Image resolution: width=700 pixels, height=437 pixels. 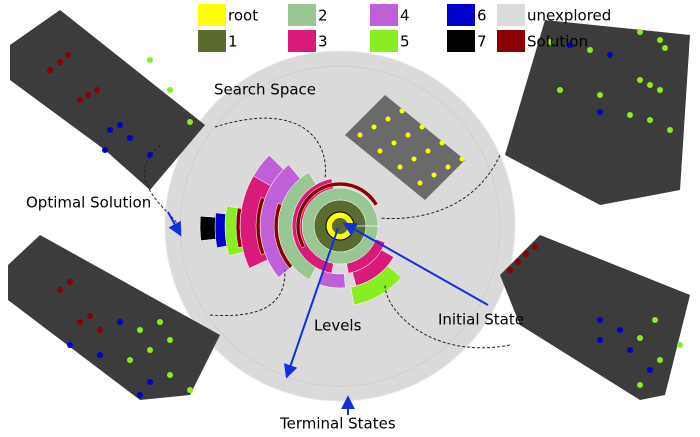 I want to click on annotation: Levels, so click(x=338, y=326).